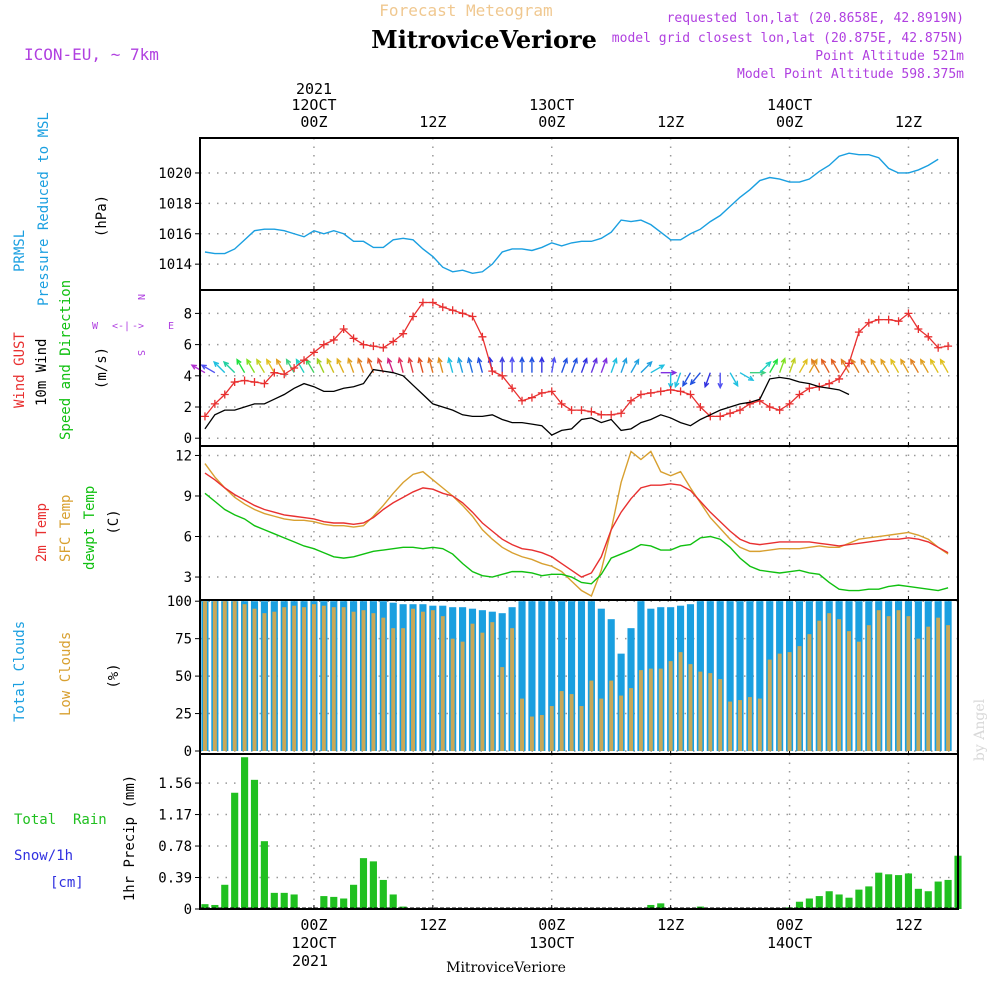 The height and width of the screenshot is (1000, 1000). Describe the element at coordinates (567, 523) in the screenshot. I see `temperature-panel: 3 6 9 12` at that location.